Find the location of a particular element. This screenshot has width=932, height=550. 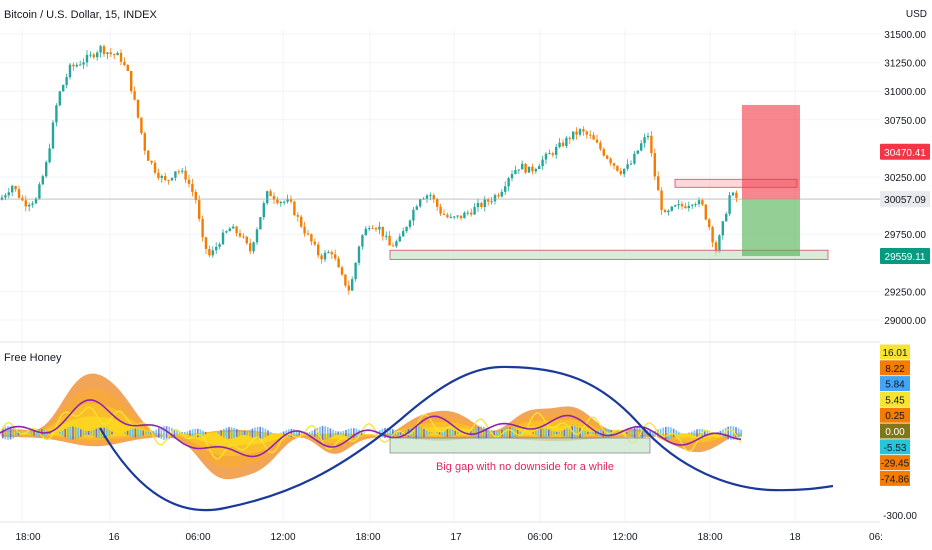

signal-line-yellow is located at coordinates (371, 433).